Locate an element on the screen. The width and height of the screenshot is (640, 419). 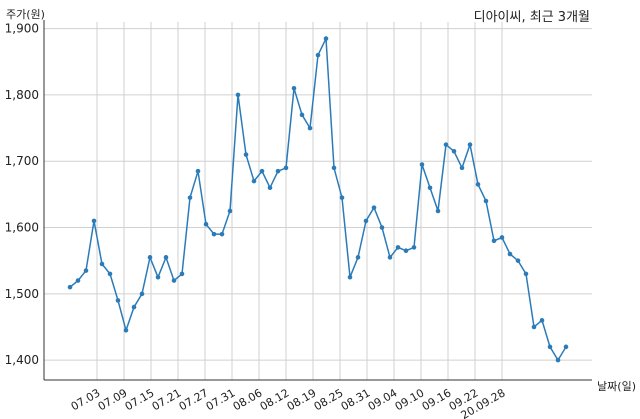
y-axis-label: 주가(원) is located at coordinates (25, 14).